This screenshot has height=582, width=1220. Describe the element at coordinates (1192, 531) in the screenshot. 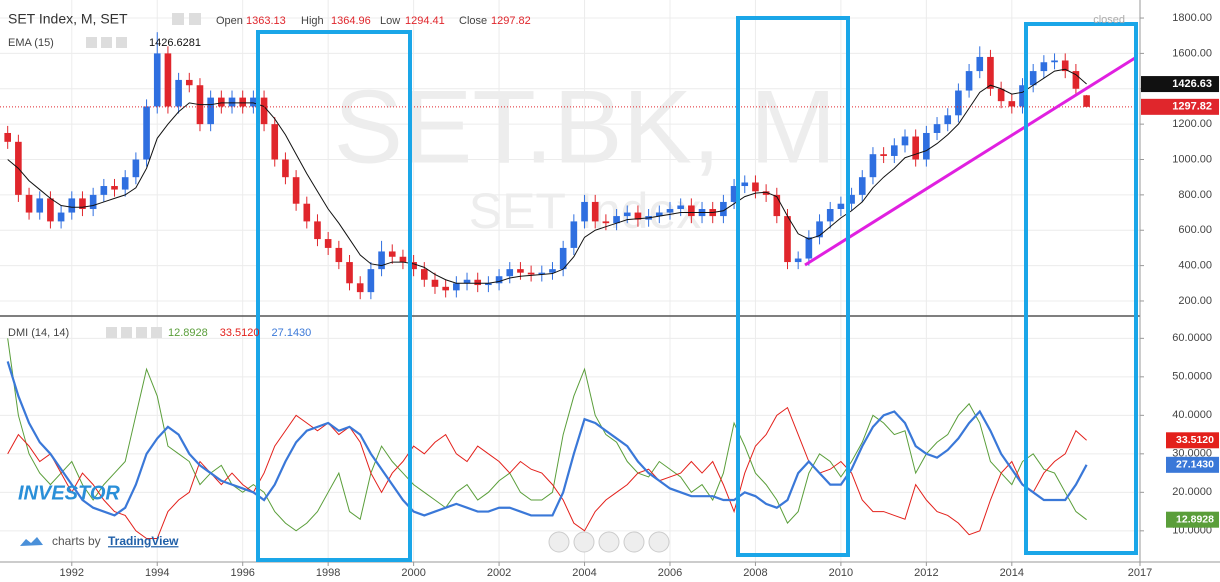

I see `y-tick-label: 10.0000` at that location.